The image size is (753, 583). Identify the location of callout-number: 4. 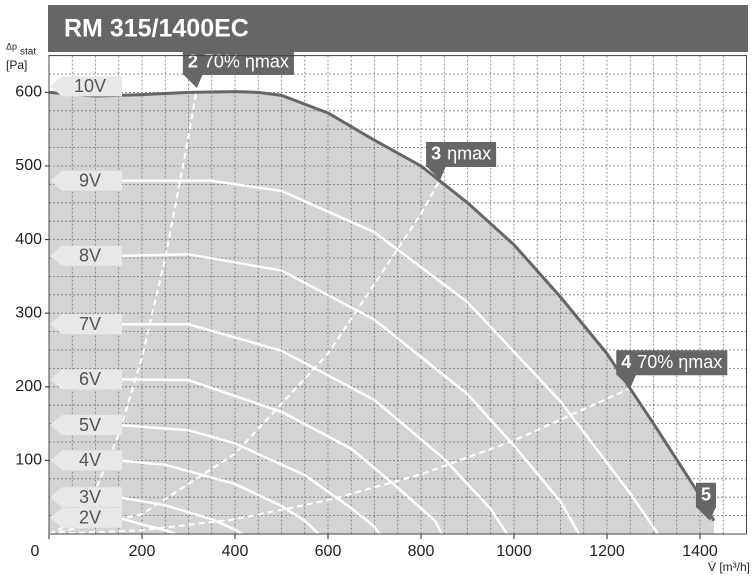
(626, 362).